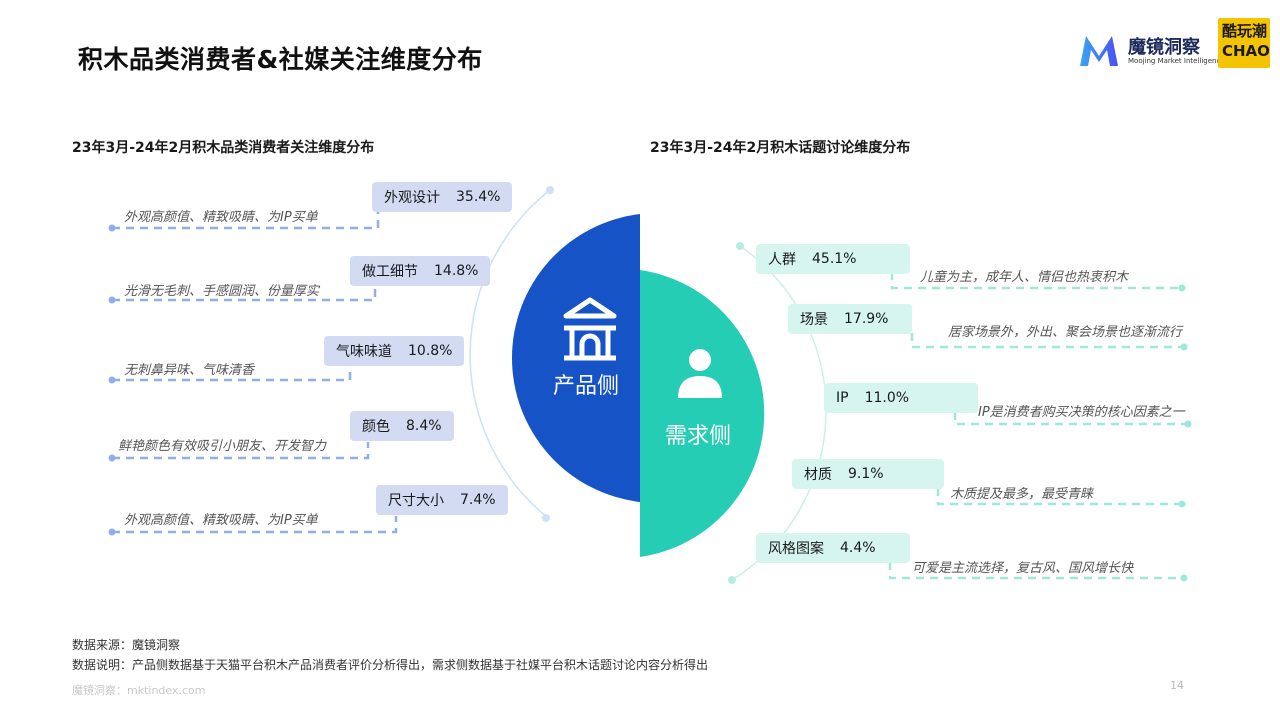  Describe the element at coordinates (1246, 51) in the screenshot. I see `partner-logo-text-en: CHAO` at that location.